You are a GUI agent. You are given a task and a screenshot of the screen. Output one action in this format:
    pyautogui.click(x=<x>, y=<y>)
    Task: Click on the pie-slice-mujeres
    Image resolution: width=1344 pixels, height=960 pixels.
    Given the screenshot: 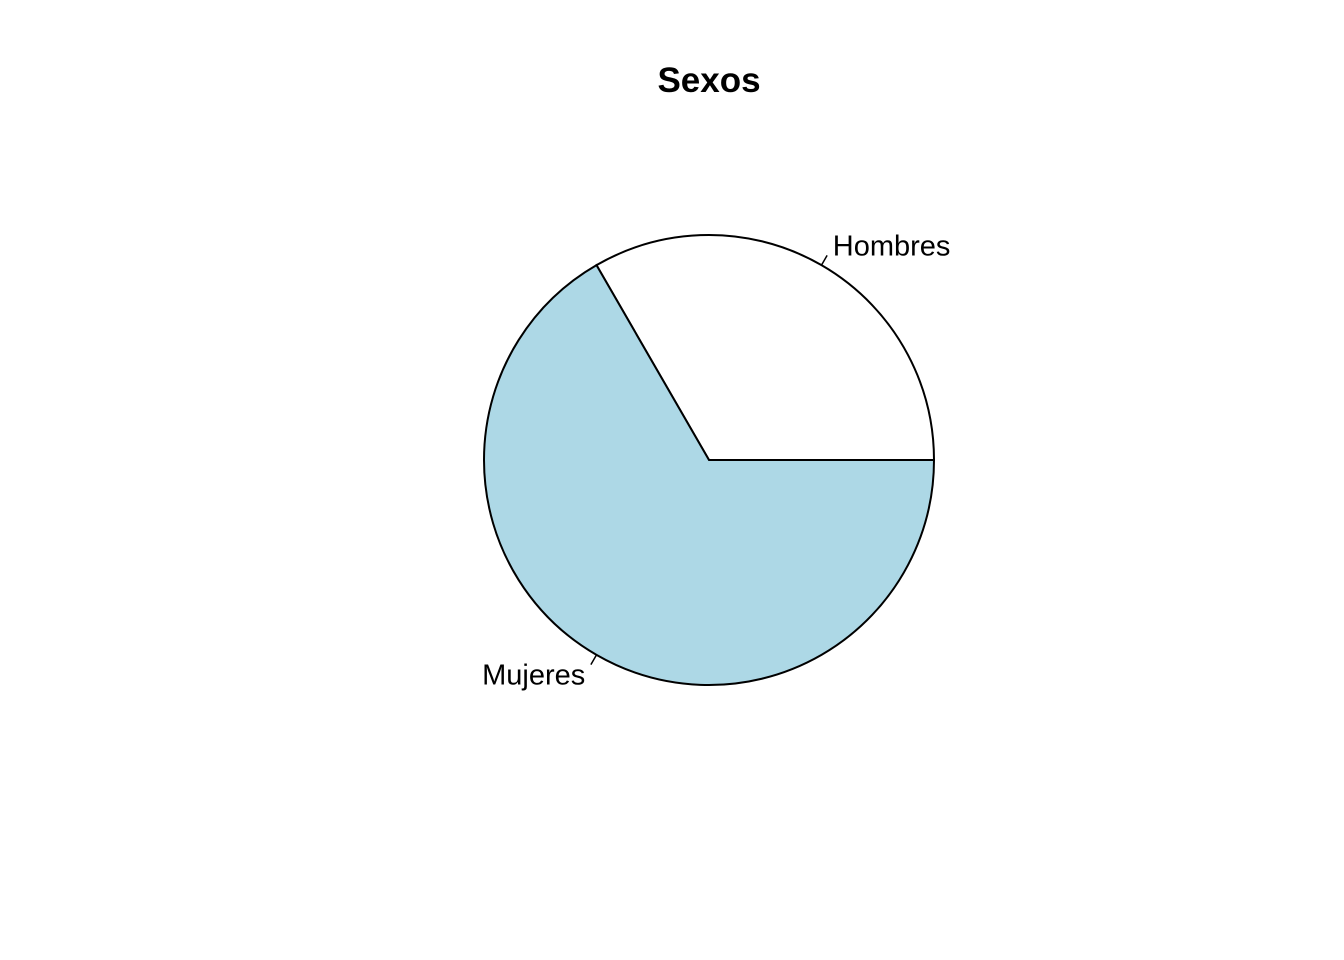 What is the action you would take?
    pyautogui.click(x=709, y=474)
    